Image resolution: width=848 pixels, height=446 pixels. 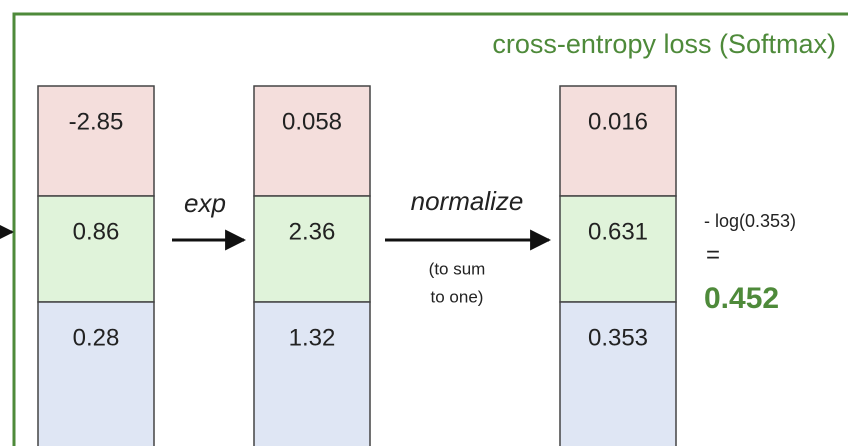 What do you see at coordinates (312, 231) in the screenshot?
I see `cell-value: 2.36` at bounding box center [312, 231].